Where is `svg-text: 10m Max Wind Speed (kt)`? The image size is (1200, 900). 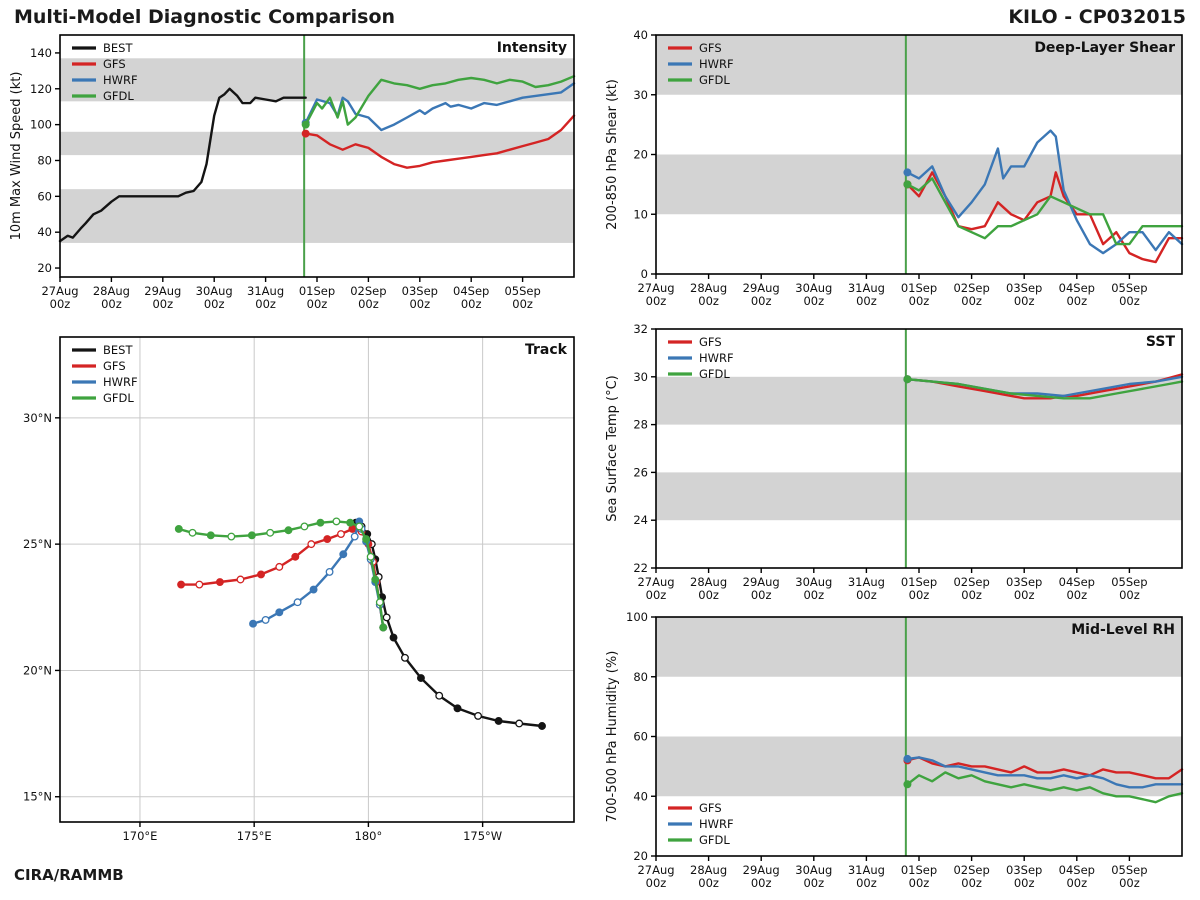 svg-text: 10m Max Wind Speed (kt) is located at coordinates (16, 156).